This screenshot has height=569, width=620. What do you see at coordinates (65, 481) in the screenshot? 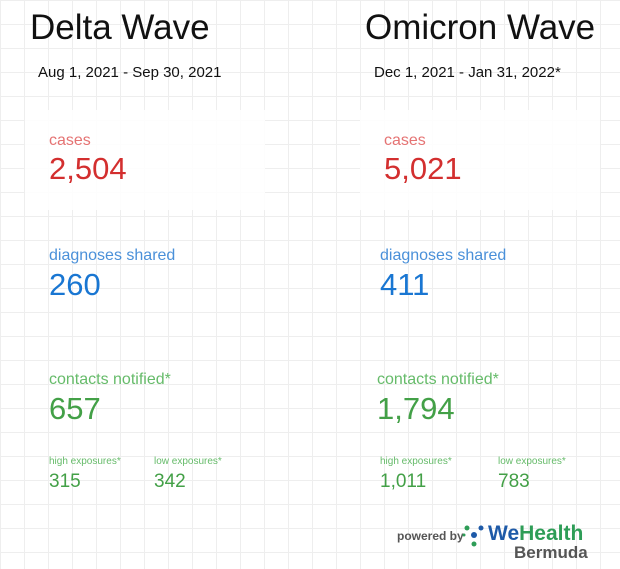
I see `high-exposures-value: 315` at bounding box center [65, 481].